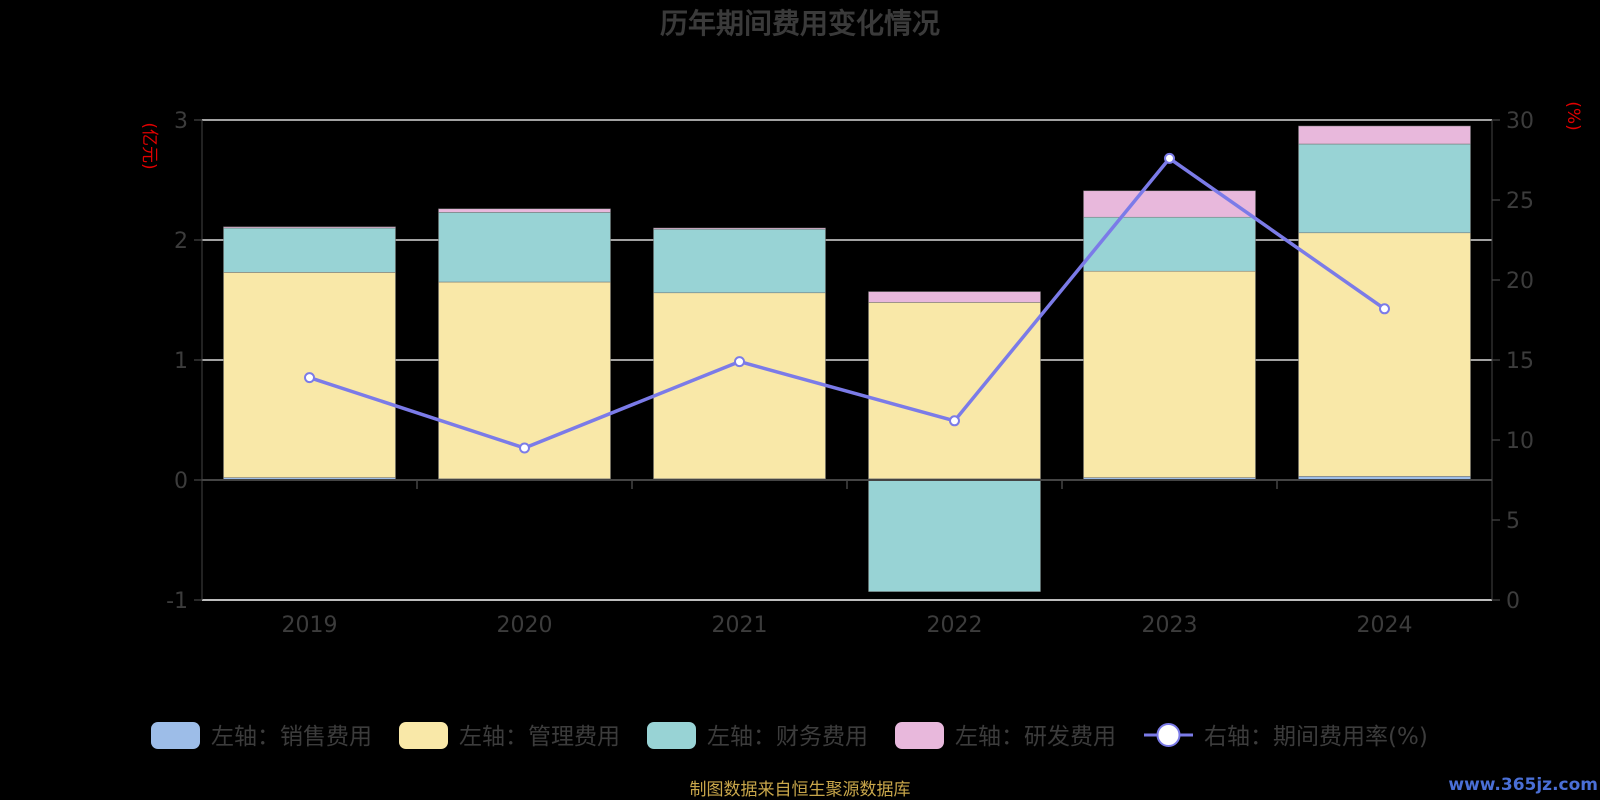 This screenshot has height=800, width=1600. What do you see at coordinates (1573, 115) in the screenshot?
I see `right-axis-unit: (%)` at bounding box center [1573, 115].